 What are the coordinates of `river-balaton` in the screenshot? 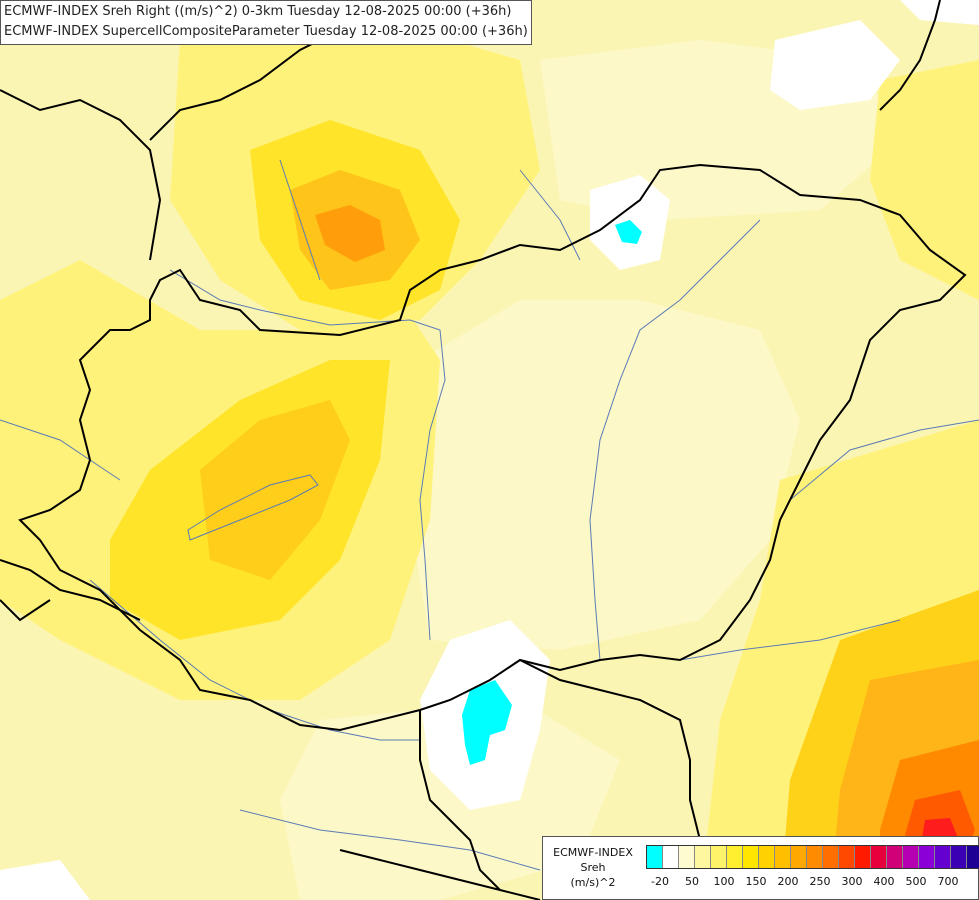 It's located at (253, 507).